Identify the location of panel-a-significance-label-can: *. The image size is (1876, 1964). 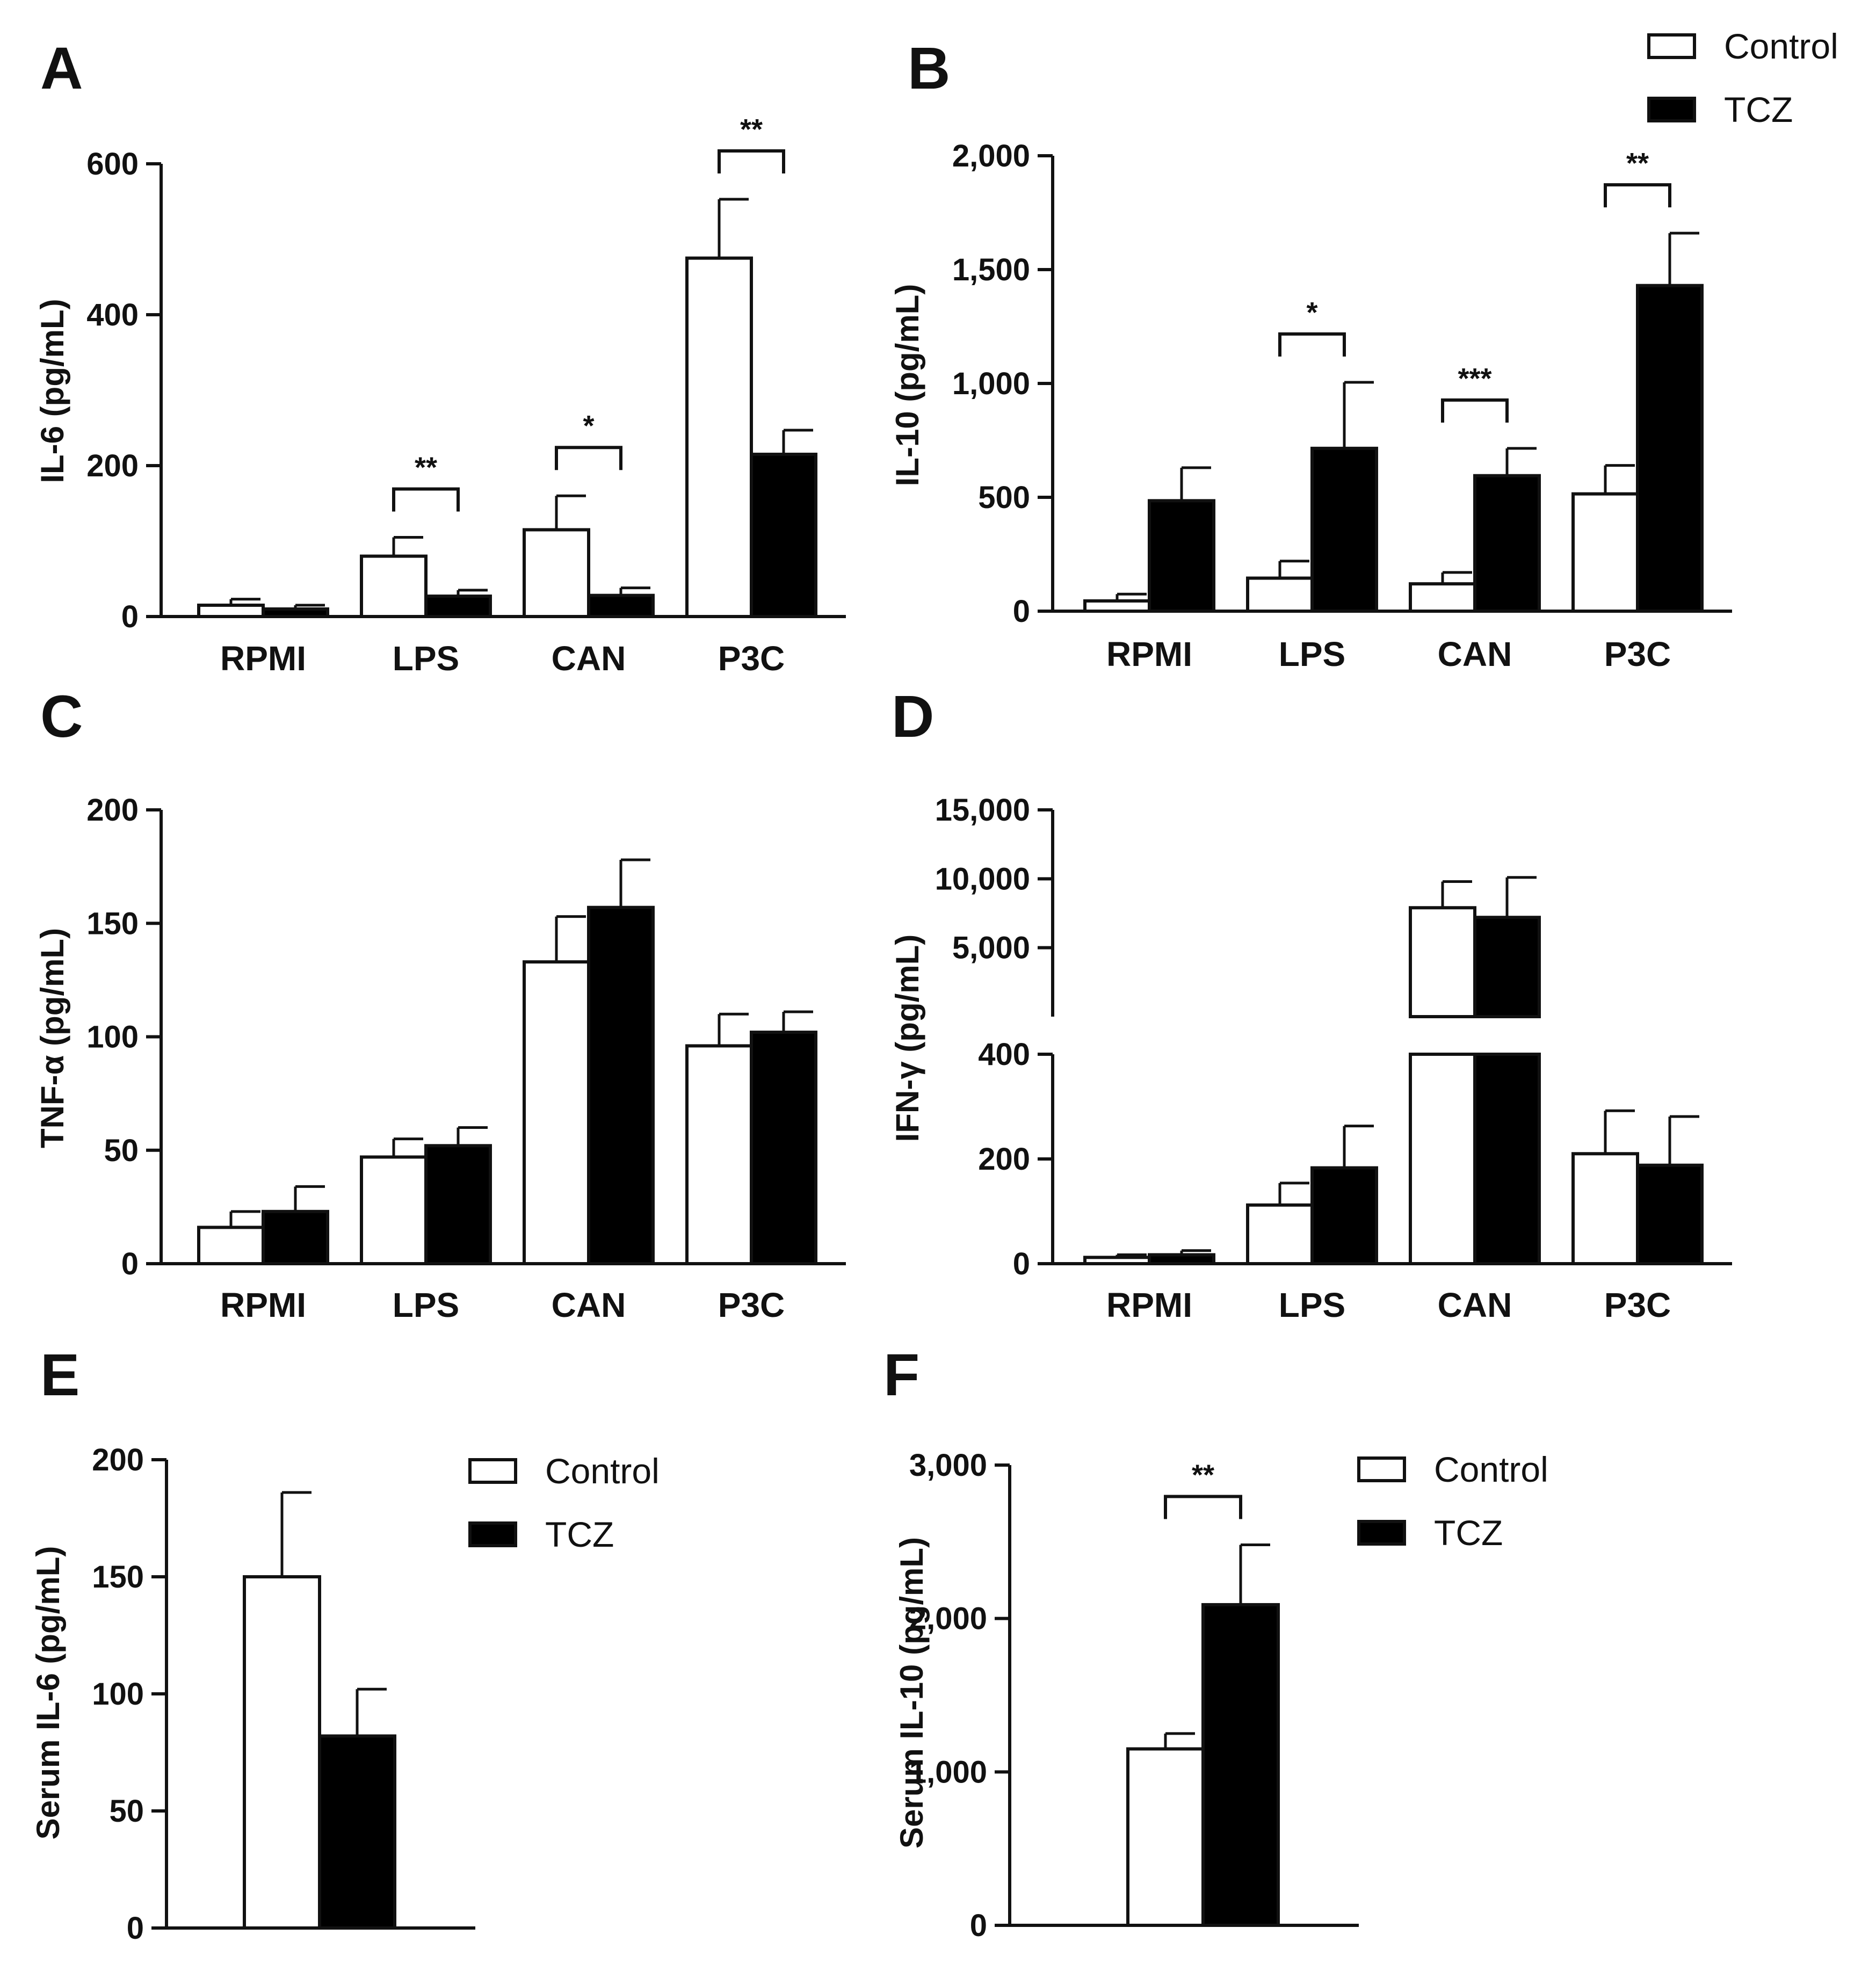
(588, 426).